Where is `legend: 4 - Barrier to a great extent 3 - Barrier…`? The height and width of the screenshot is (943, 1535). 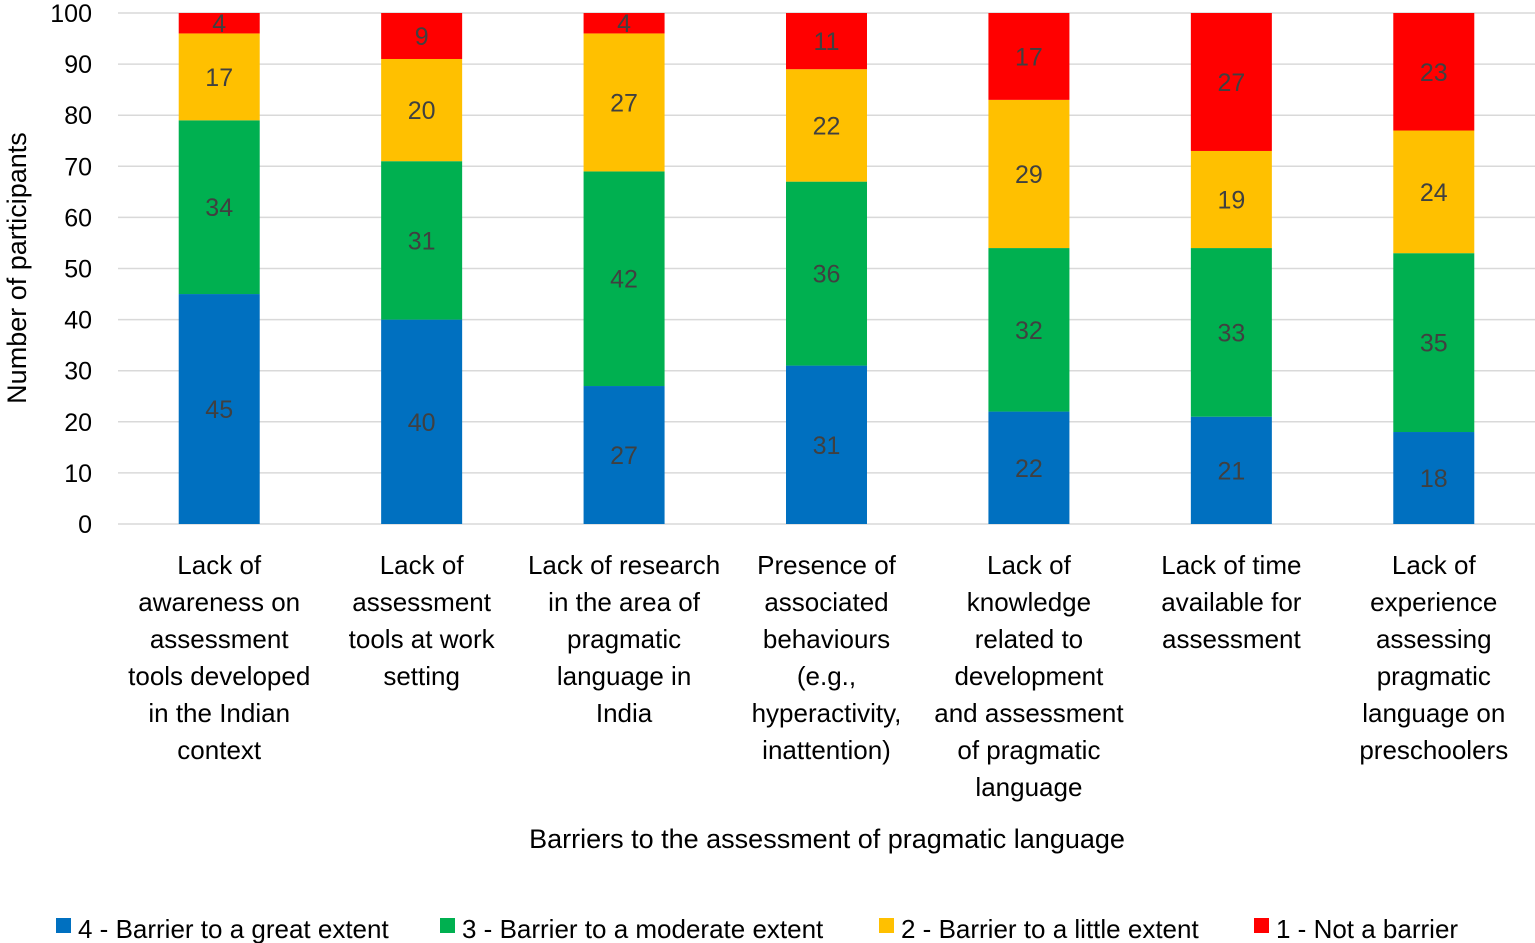
legend: 4 - Barrier to a great extent 3 - Barrier… is located at coordinates (757, 928).